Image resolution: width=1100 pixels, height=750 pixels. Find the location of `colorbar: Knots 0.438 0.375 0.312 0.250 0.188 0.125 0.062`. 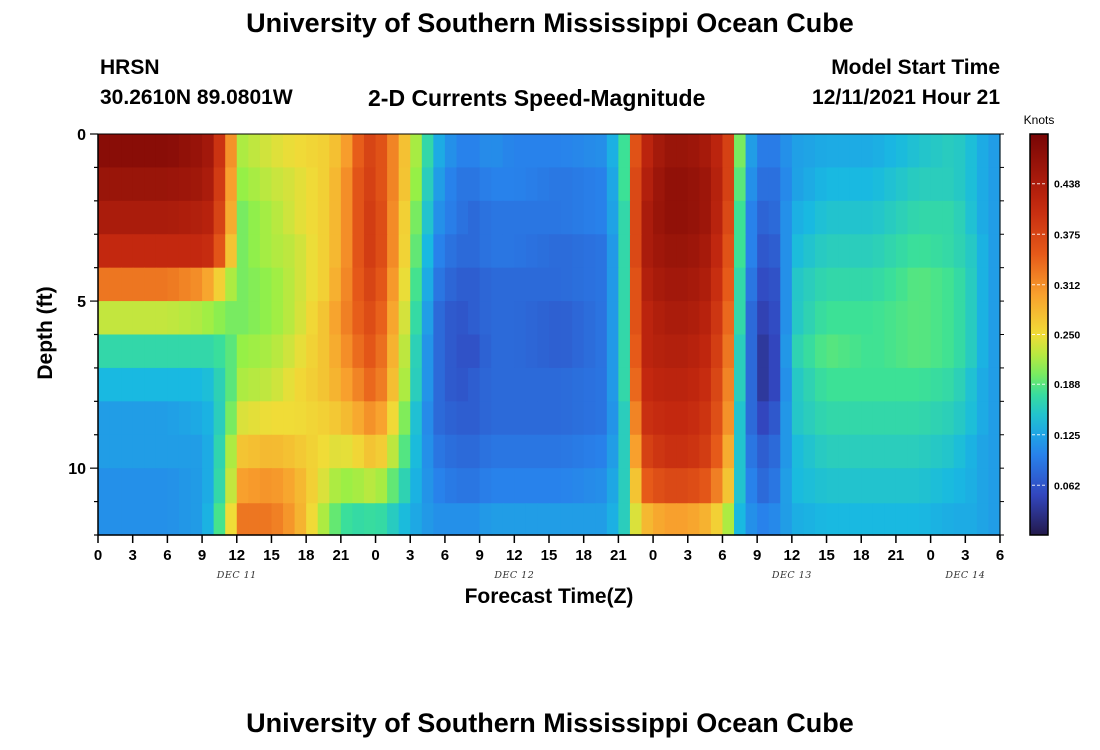

colorbar: Knots 0.438 0.375 0.312 0.250 0.188 0.125 0.062 is located at coordinates (1052, 324).